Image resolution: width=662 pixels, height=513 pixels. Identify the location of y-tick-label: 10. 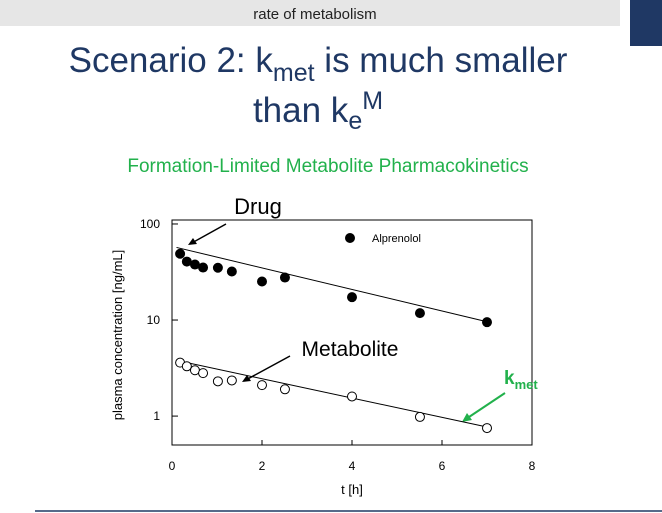
(154, 320).